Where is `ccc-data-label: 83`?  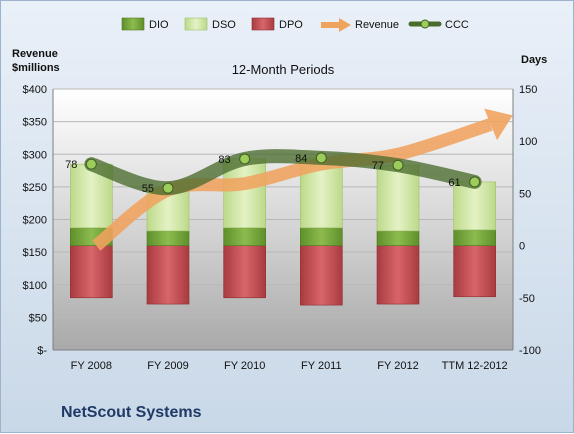
ccc-data-label: 83 is located at coordinates (224, 160).